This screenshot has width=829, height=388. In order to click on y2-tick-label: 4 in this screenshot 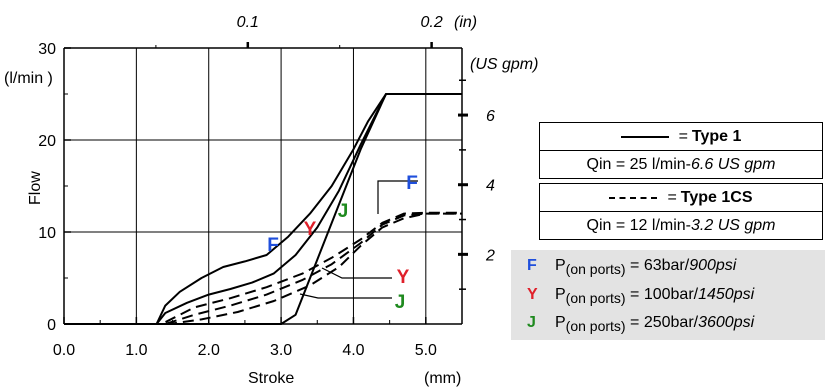, I will do `click(490, 186)`.